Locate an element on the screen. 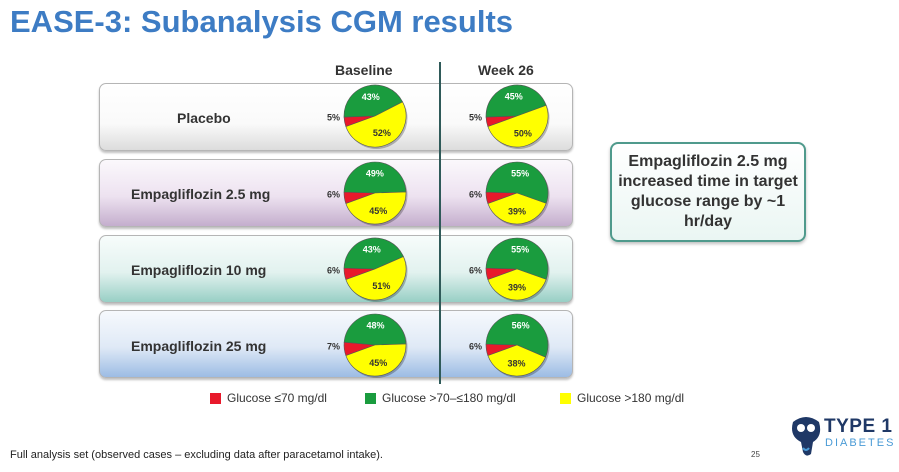  logo-text-line2: DIABETES is located at coordinates (860, 443).